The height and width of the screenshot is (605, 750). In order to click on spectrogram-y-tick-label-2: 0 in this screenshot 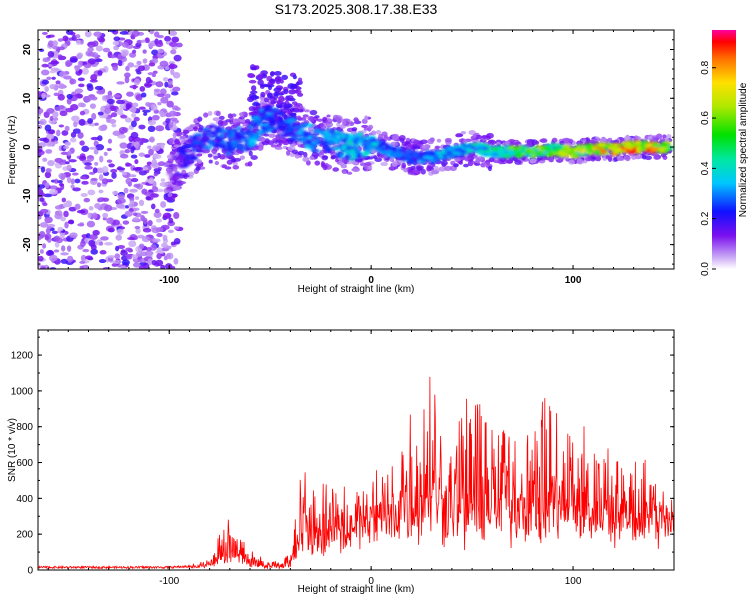, I will do `click(27, 147)`.